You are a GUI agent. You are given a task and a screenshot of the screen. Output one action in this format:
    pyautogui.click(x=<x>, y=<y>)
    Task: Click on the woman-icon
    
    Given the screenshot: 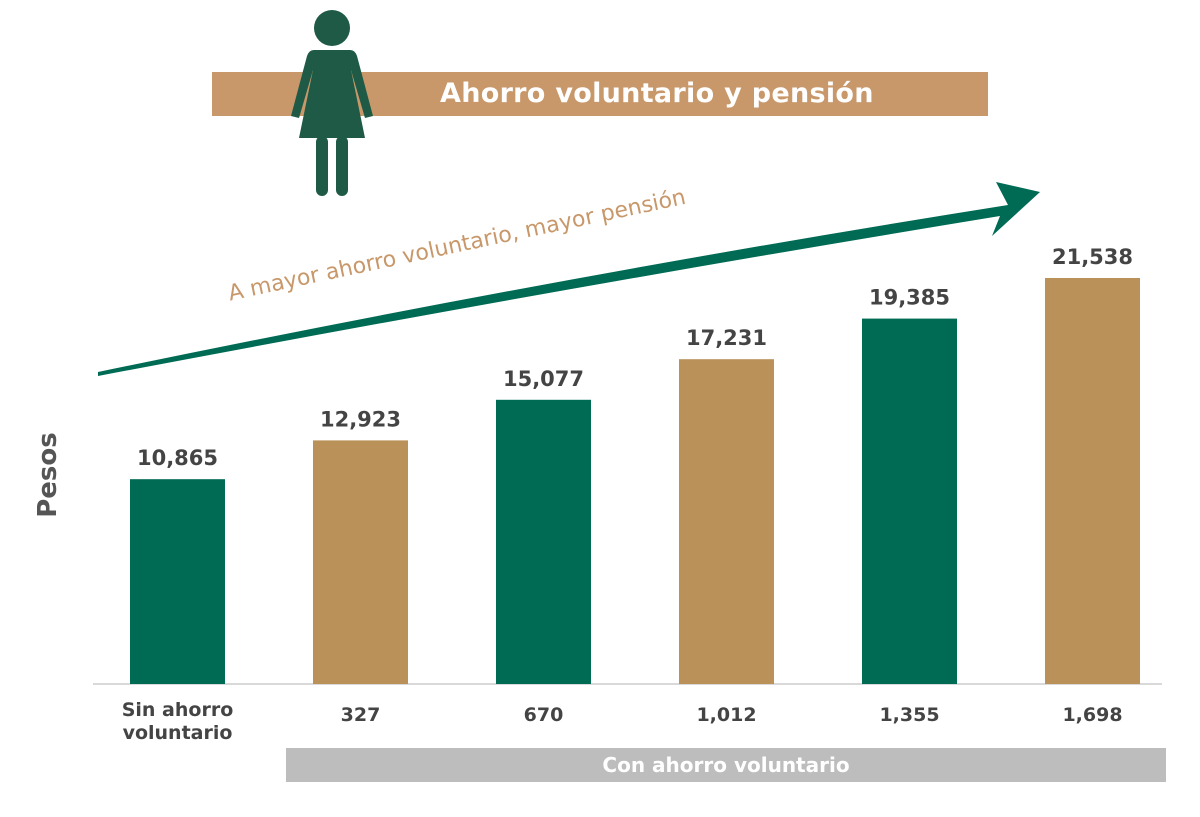 What is the action you would take?
    pyautogui.click(x=332, y=103)
    